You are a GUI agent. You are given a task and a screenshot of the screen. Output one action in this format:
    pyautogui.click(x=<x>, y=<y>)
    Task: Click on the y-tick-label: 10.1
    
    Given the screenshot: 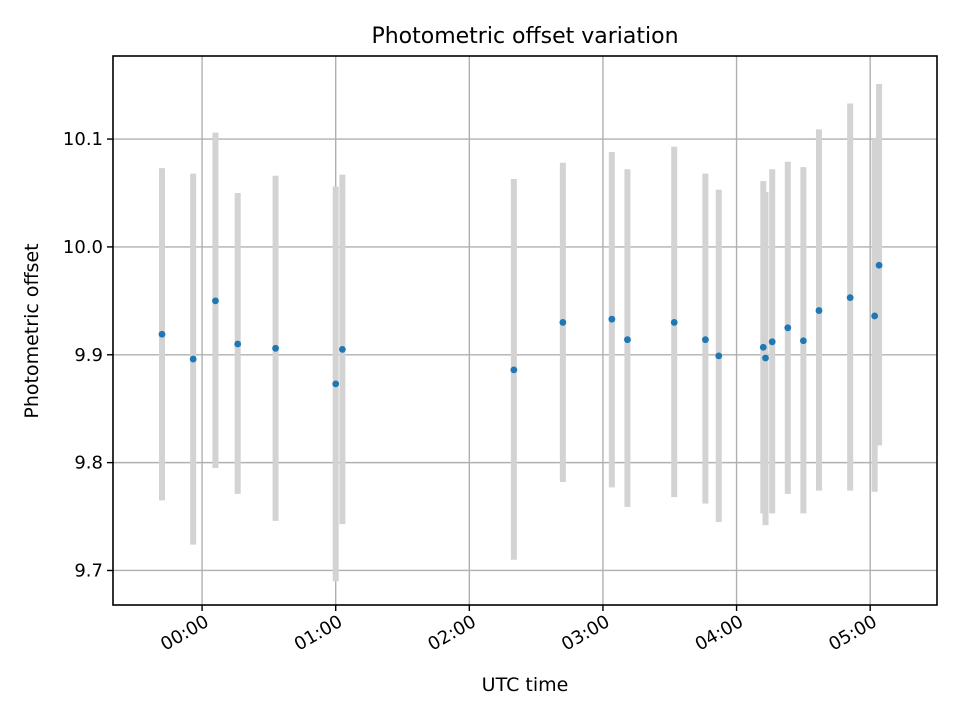 What is the action you would take?
    pyautogui.click(x=83, y=139)
    